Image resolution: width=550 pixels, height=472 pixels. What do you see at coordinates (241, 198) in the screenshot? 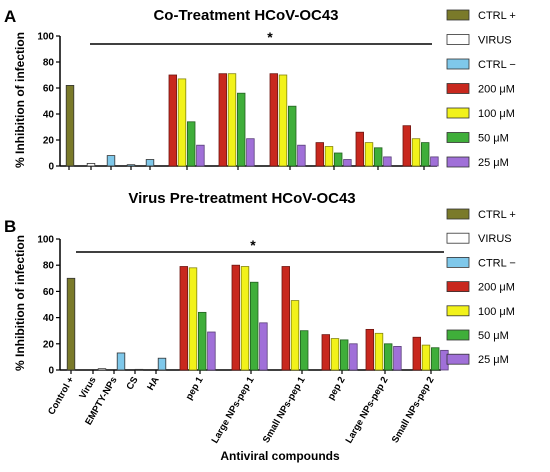
I see `panel-b-title: Virus Pre-treatment HCoV-OC43` at bounding box center [241, 198].